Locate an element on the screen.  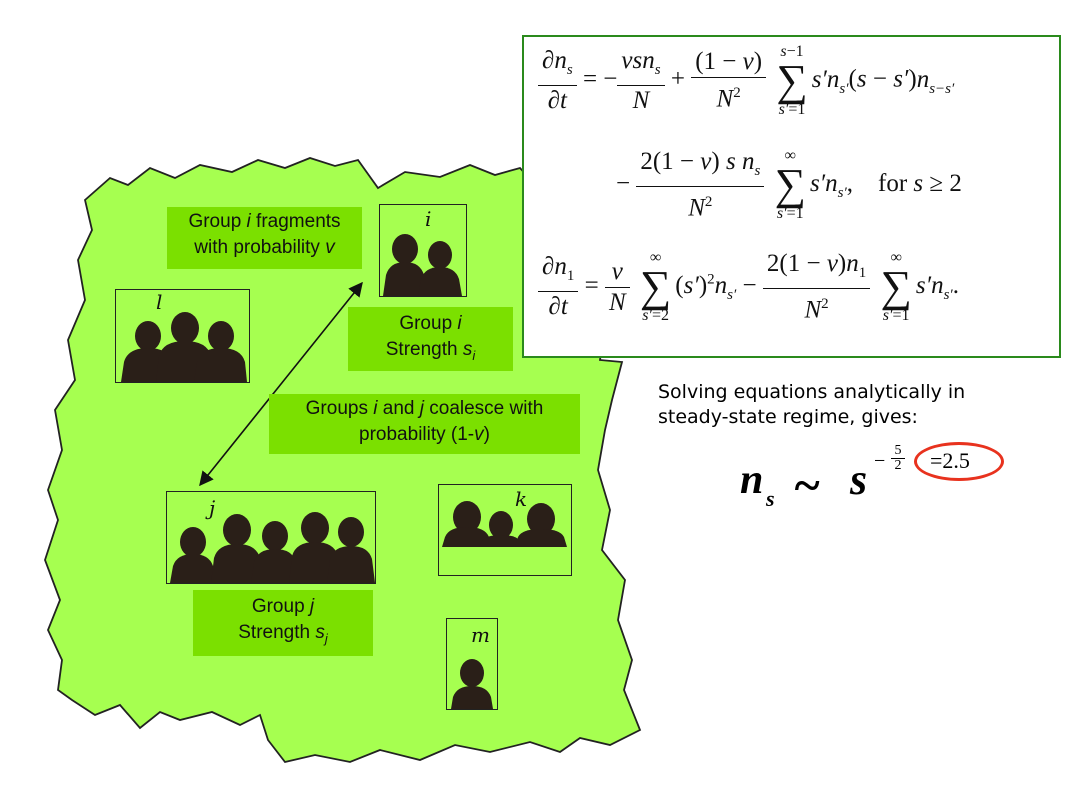
coalesce-text-4: probability (1- is located at coordinates (417, 434).